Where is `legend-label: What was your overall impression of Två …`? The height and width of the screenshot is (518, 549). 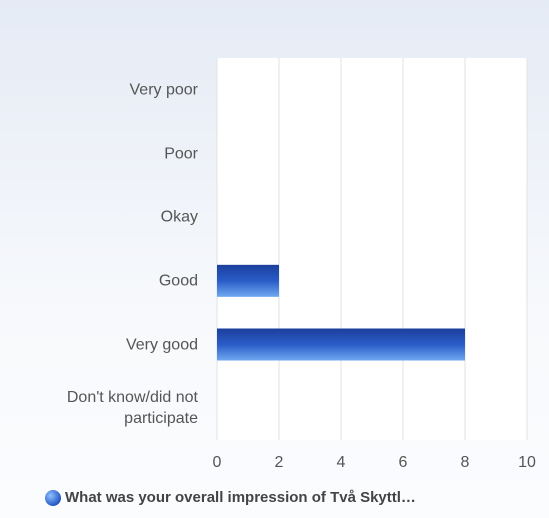 legend-label: What was your overall impression of Två … is located at coordinates (240, 497).